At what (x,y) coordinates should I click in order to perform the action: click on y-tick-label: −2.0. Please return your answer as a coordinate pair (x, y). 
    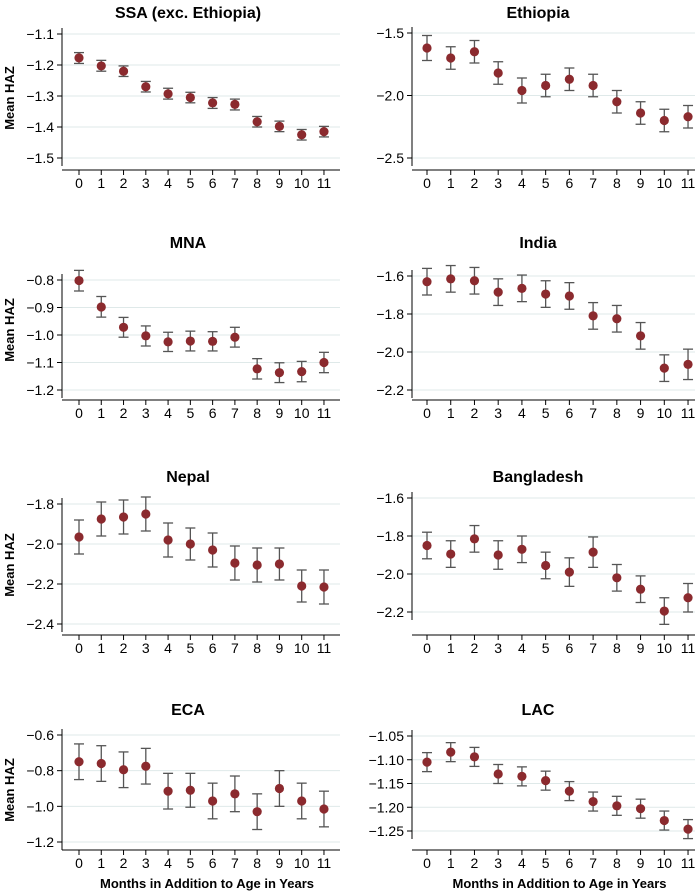
    Looking at the image, I should click on (40, 544).